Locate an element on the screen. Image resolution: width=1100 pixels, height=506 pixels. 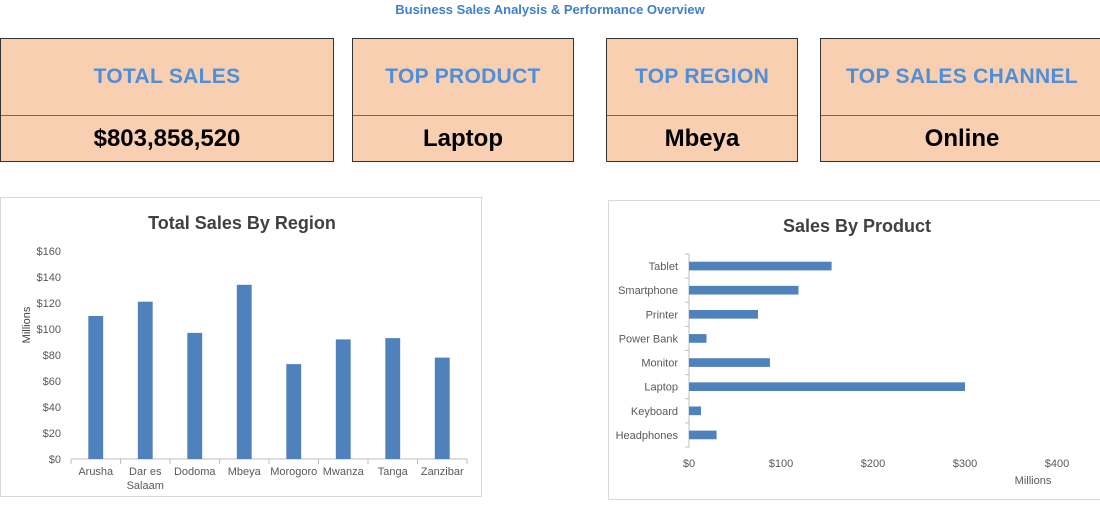
y-tick-label: Smartphone is located at coordinates (648, 291).